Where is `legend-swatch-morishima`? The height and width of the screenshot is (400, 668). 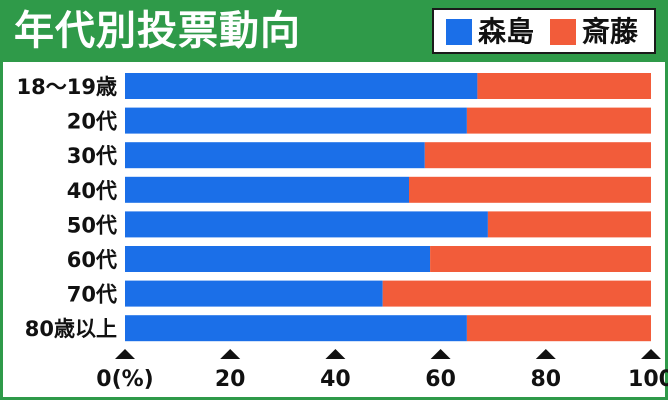 legend-swatch-morishima is located at coordinates (459, 32).